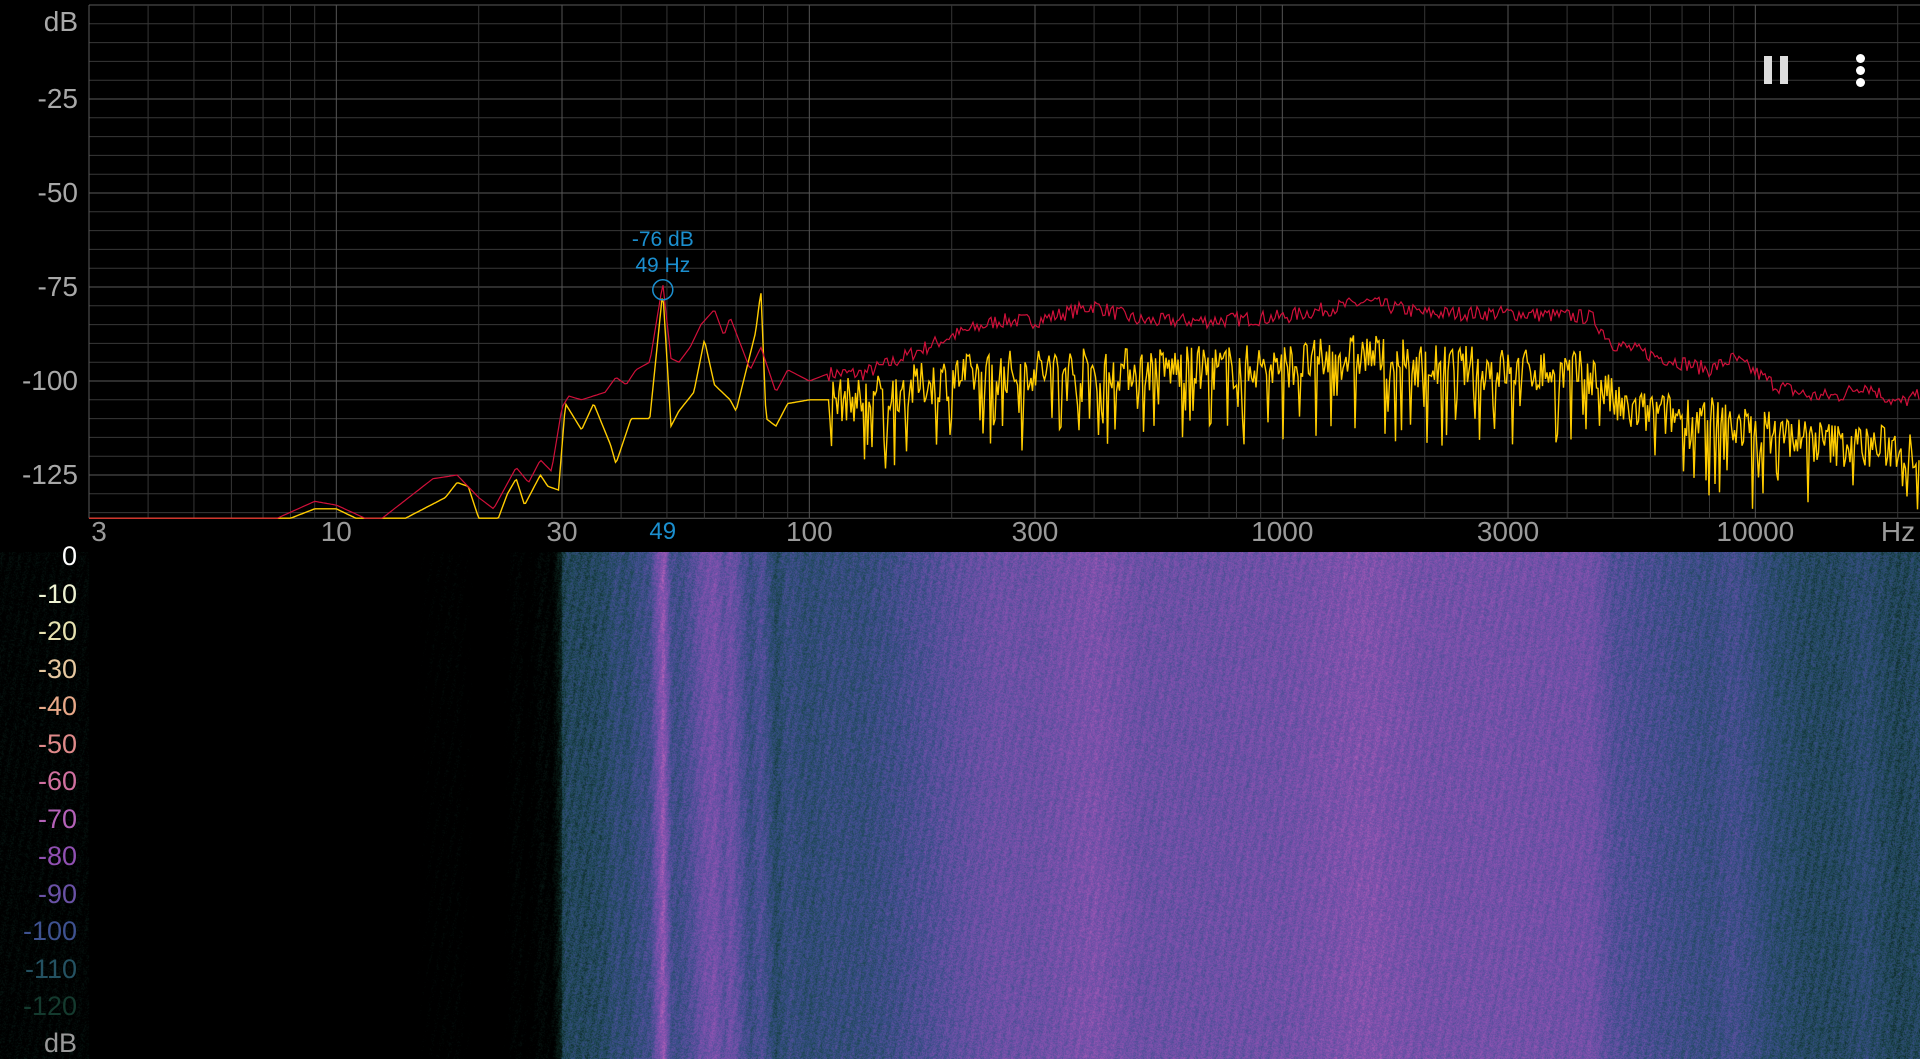  I want to click on y-tick-label: -75, so click(57, 286).